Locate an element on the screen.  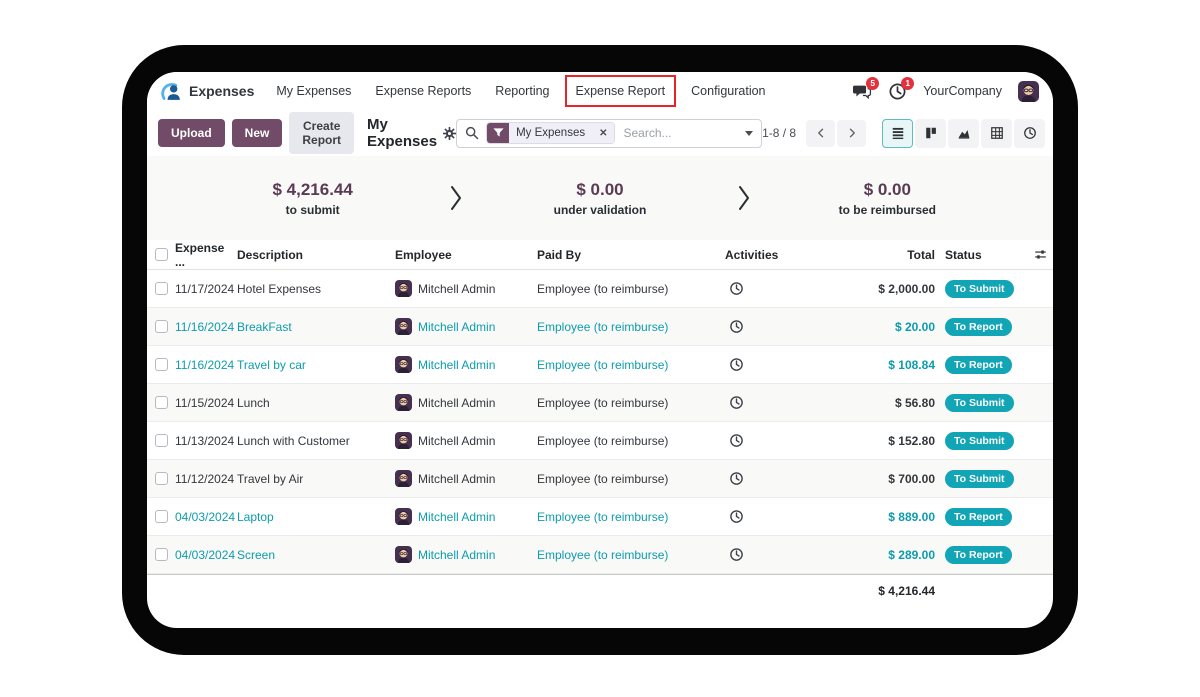
kanban-view-button is located at coordinates (931, 133).